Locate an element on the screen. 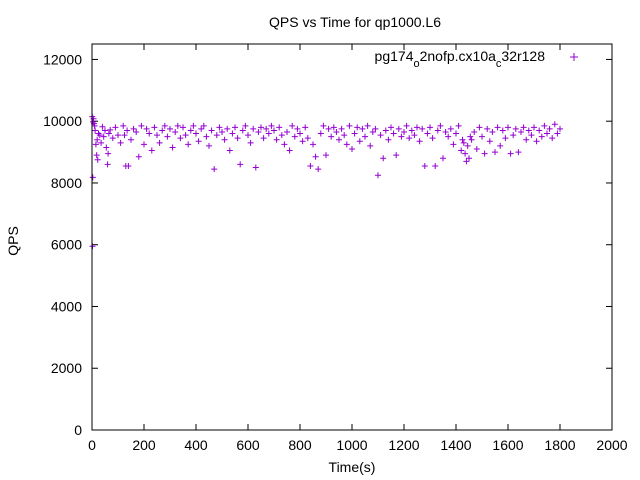 The image size is (640, 480). x-tick-label: 1400 is located at coordinates (455, 445).